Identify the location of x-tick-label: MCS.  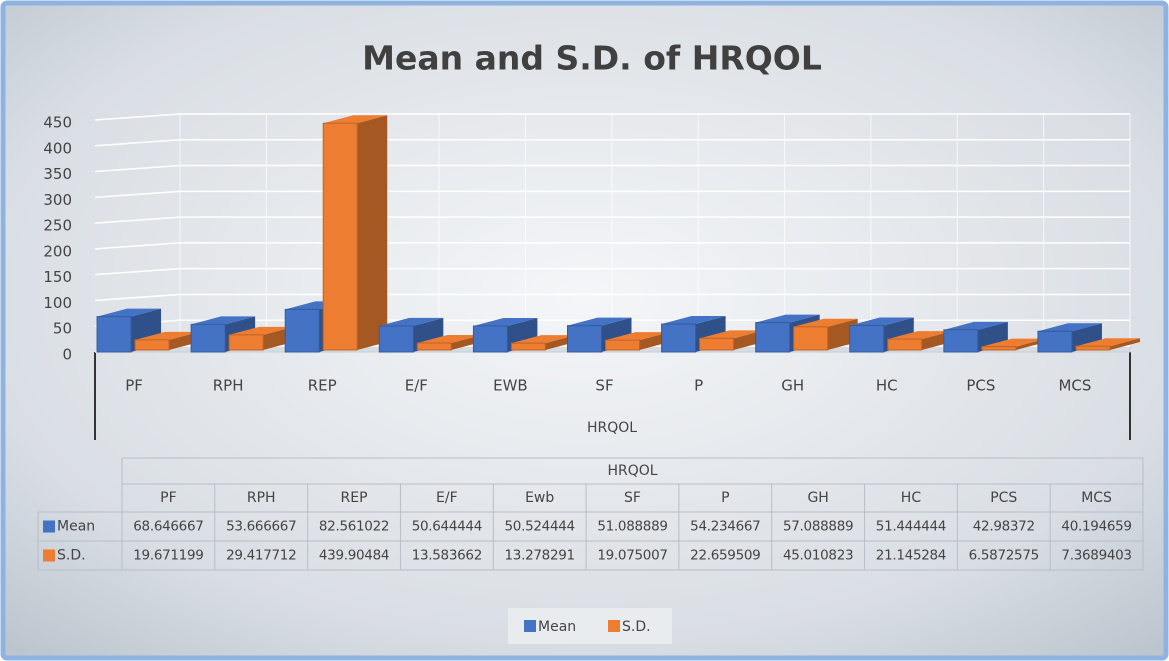
(1074, 386).